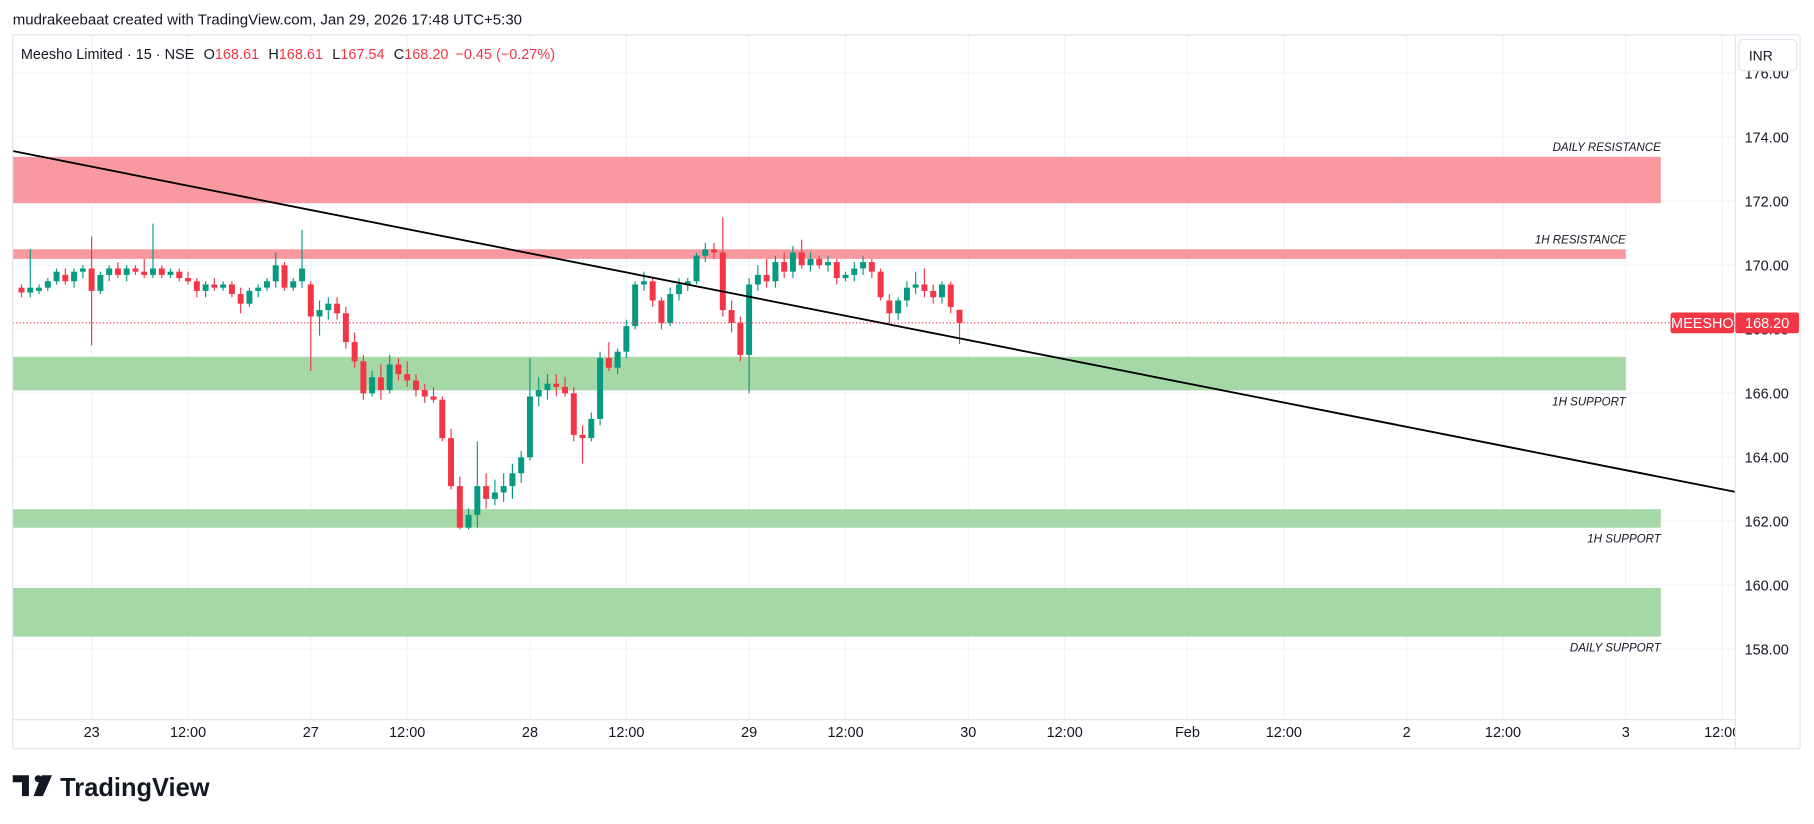 This screenshot has width=1814, height=824. I want to click on zone-label: DAILY RESISTANCE, so click(1607, 148).